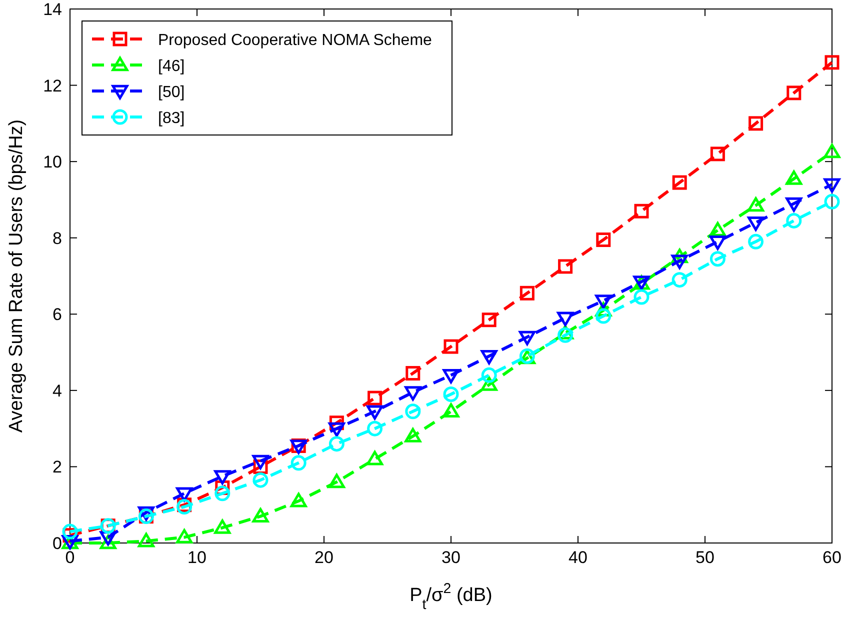 This screenshot has height=617, width=844. I want to click on x-tick-label: 0, so click(70, 557).